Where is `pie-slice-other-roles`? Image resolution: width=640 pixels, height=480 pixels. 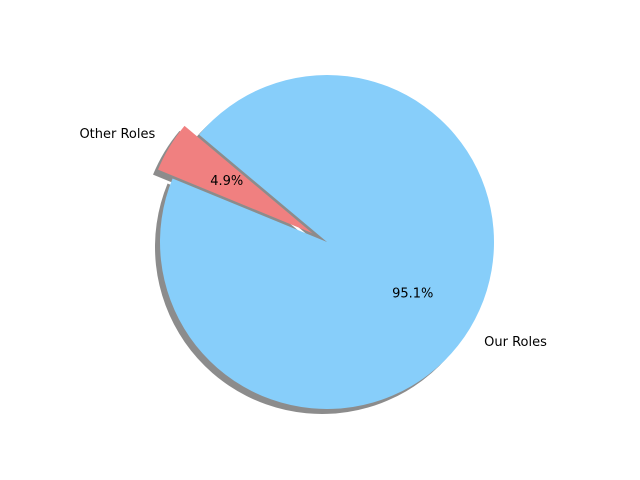 pie-slice-other-roles is located at coordinates (235, 179).